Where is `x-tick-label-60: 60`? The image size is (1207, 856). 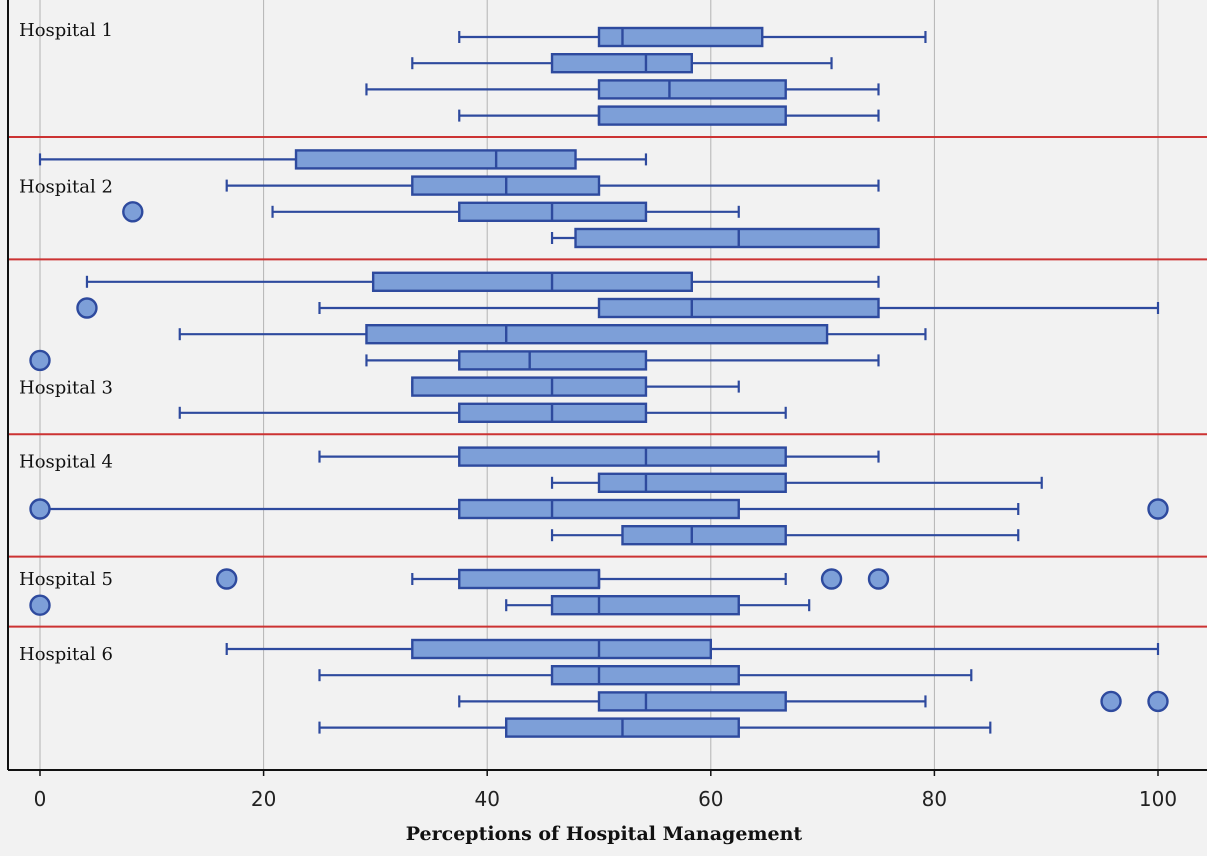
x-tick-label-60: 60 is located at coordinates (710, 799).